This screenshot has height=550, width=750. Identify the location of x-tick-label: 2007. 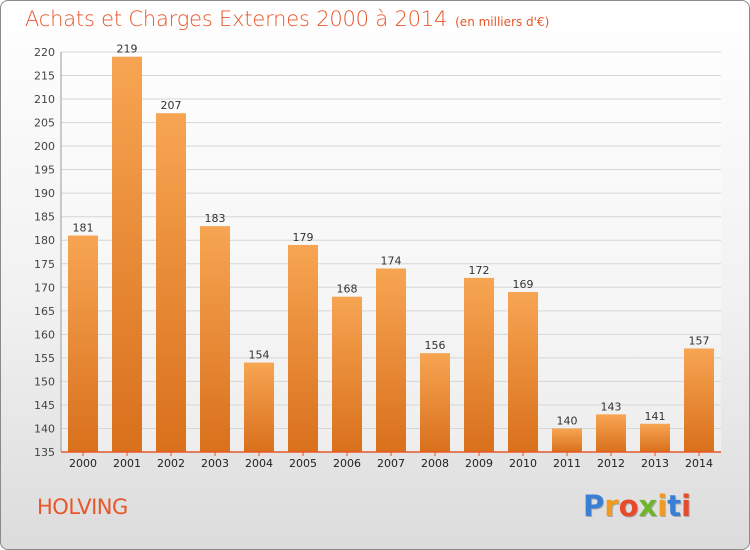
(391, 463).